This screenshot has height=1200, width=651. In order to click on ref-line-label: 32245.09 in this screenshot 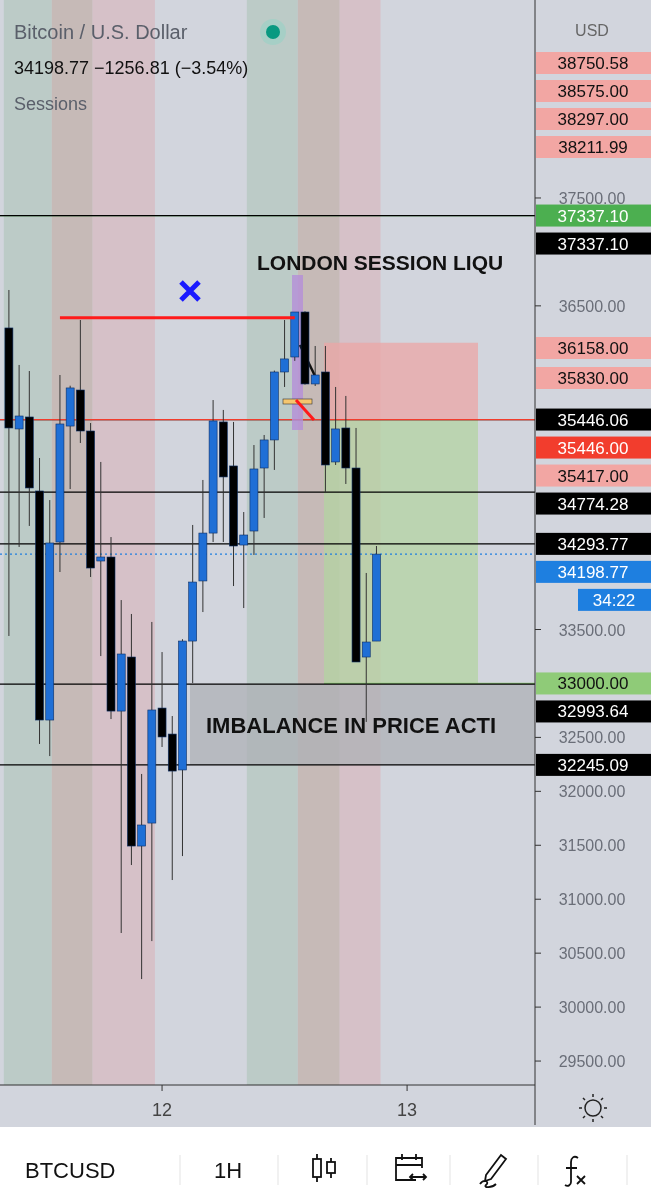, I will do `click(593, 765)`.